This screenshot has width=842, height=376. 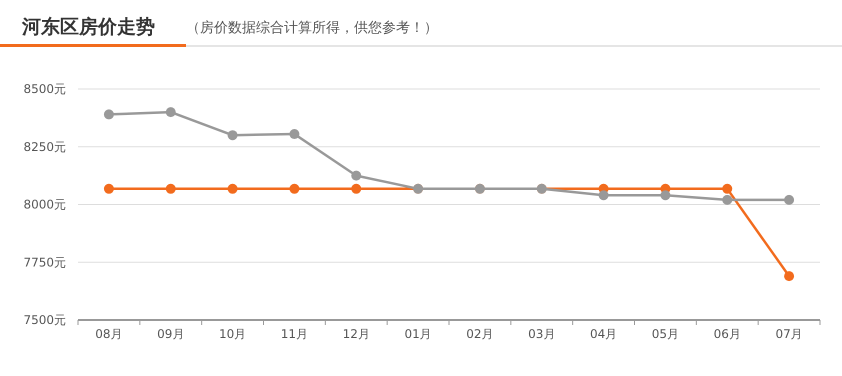 I want to click on y-tick-label: 7500元, so click(x=44, y=320).